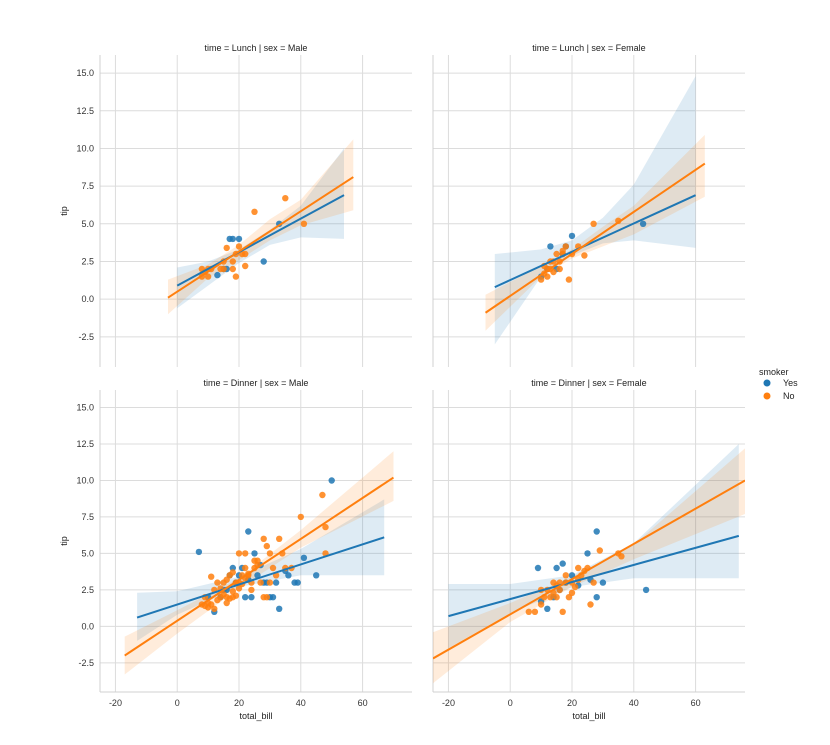  What do you see at coordinates (255, 716) in the screenshot?
I see `x-axis-label: total_bill` at bounding box center [255, 716].